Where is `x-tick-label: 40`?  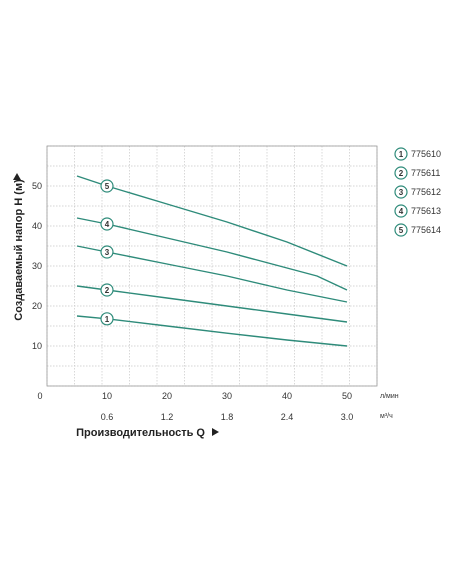 x-tick-label: 40 is located at coordinates (287, 396).